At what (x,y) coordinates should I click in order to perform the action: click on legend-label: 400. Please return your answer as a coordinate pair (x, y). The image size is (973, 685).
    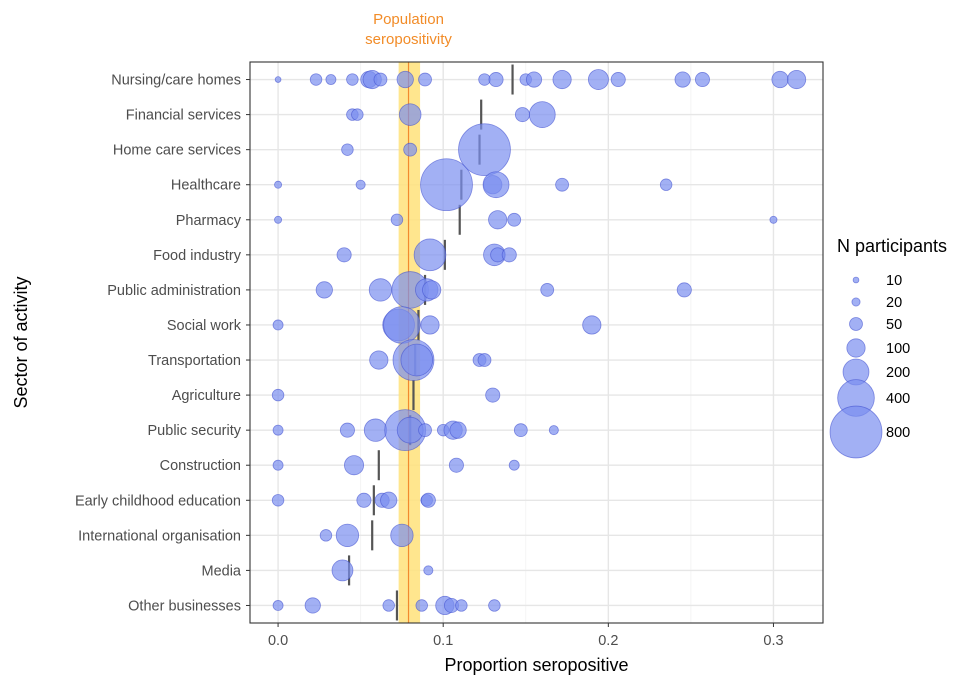
    Looking at the image, I should click on (898, 399).